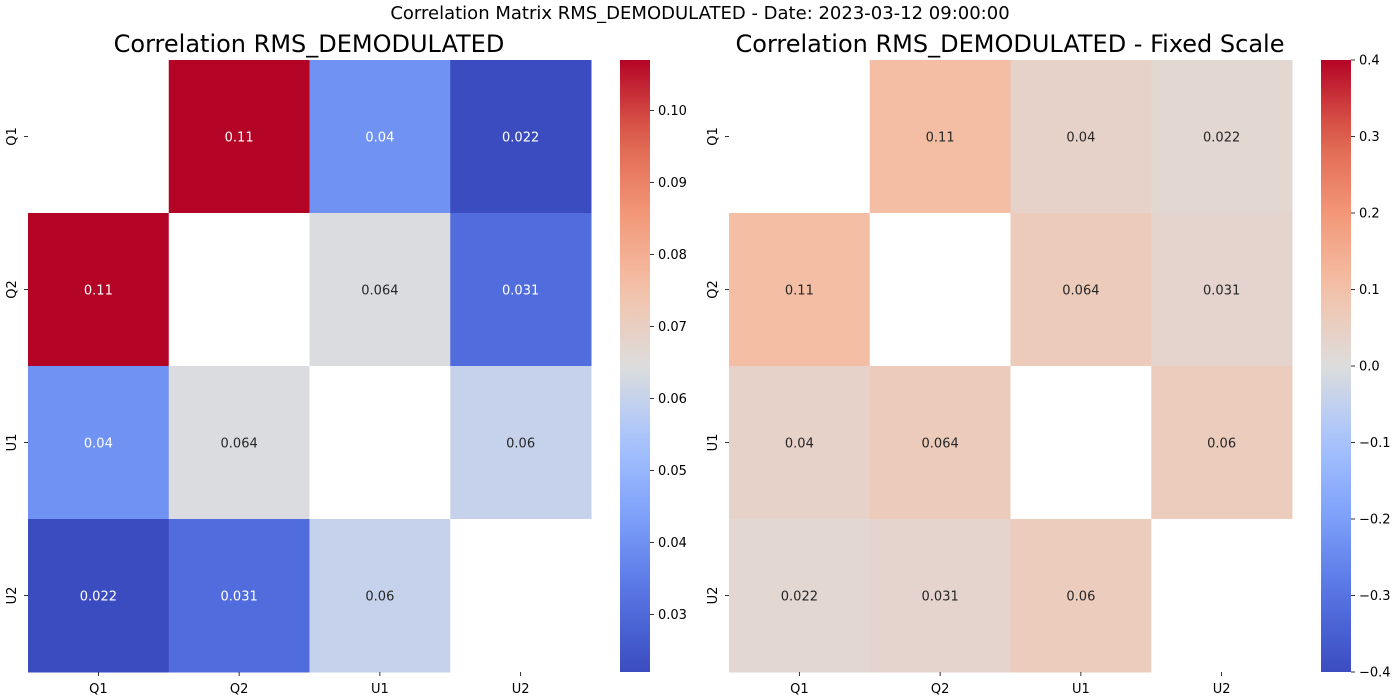 This screenshot has height=700, width=1400. What do you see at coordinates (1369, 214) in the screenshot?
I see `colorbar-tick-label: 0.2` at bounding box center [1369, 214].